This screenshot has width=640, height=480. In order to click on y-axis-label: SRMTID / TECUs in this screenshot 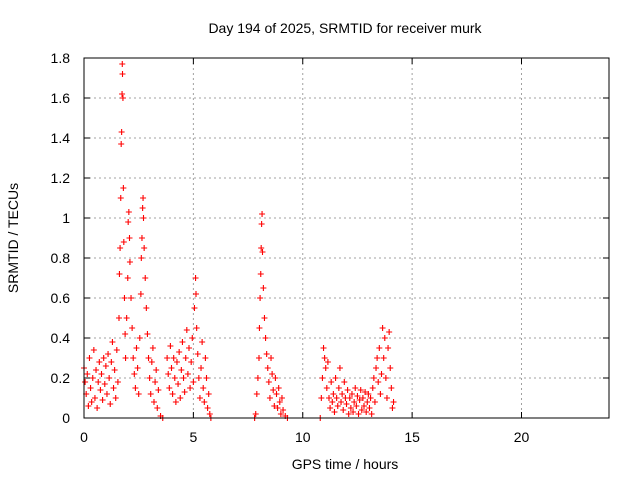, I will do `click(13, 238)`.